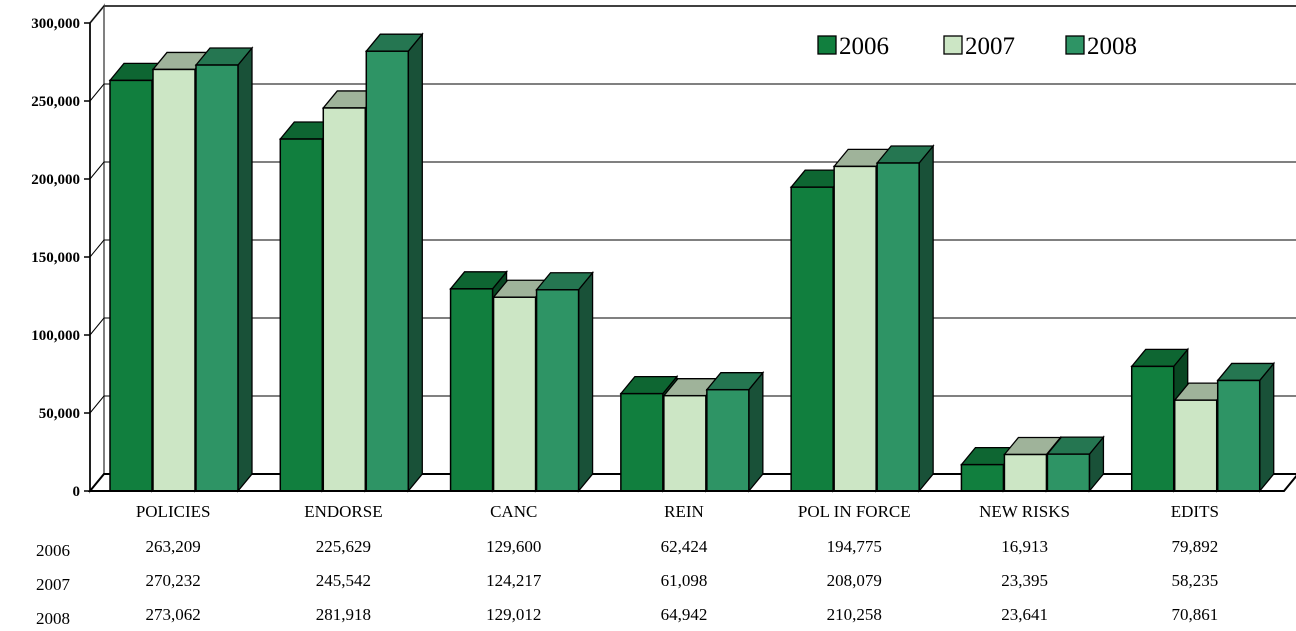 This screenshot has width=1296, height=631. Describe the element at coordinates (513, 511) in the screenshot. I see `x-tick-label: CANC` at that location.